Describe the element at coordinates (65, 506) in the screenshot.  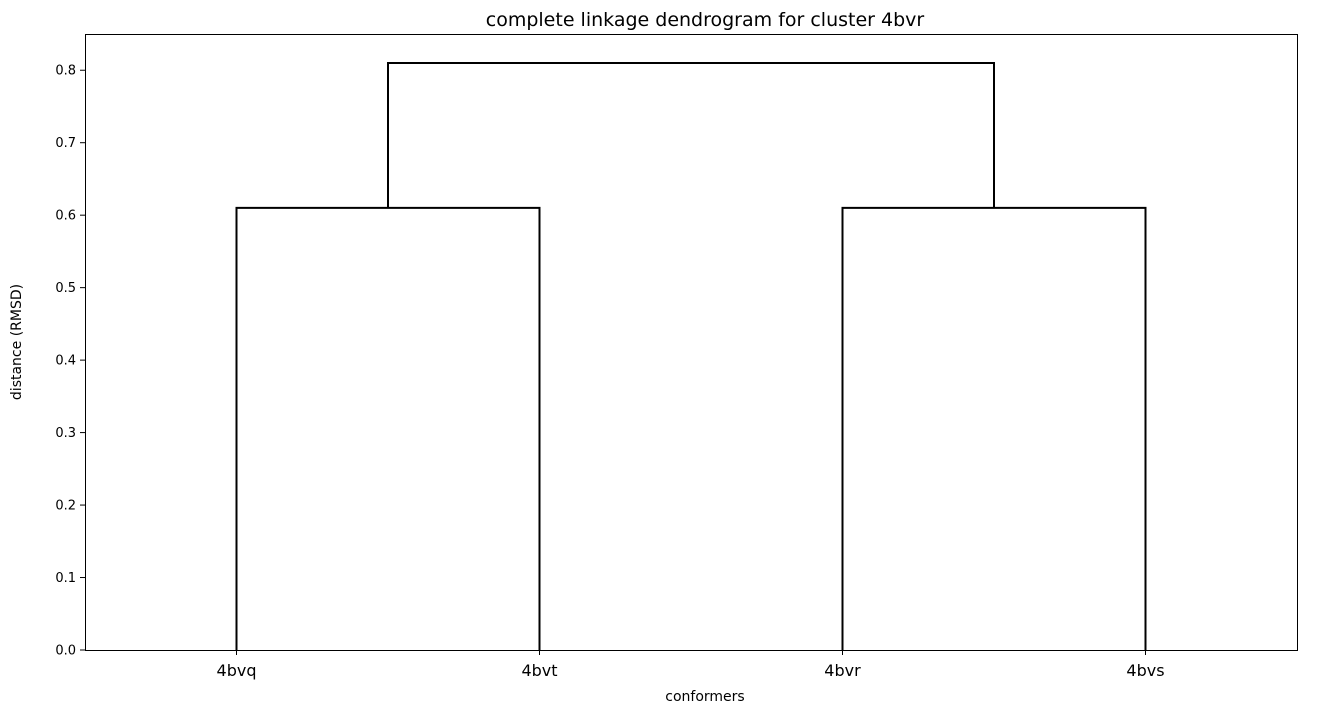
I see `y-tick-label: 0.2` at that location.